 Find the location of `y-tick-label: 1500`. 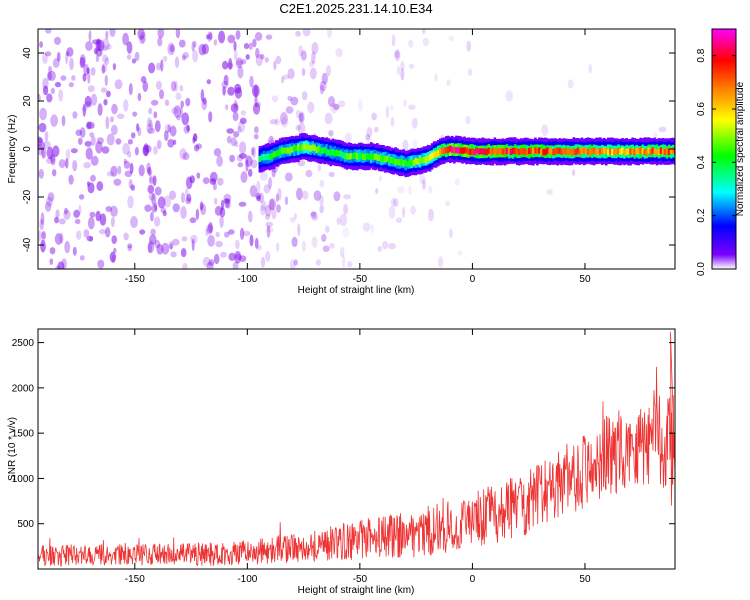

y-tick-label: 1500 is located at coordinates (23, 434).